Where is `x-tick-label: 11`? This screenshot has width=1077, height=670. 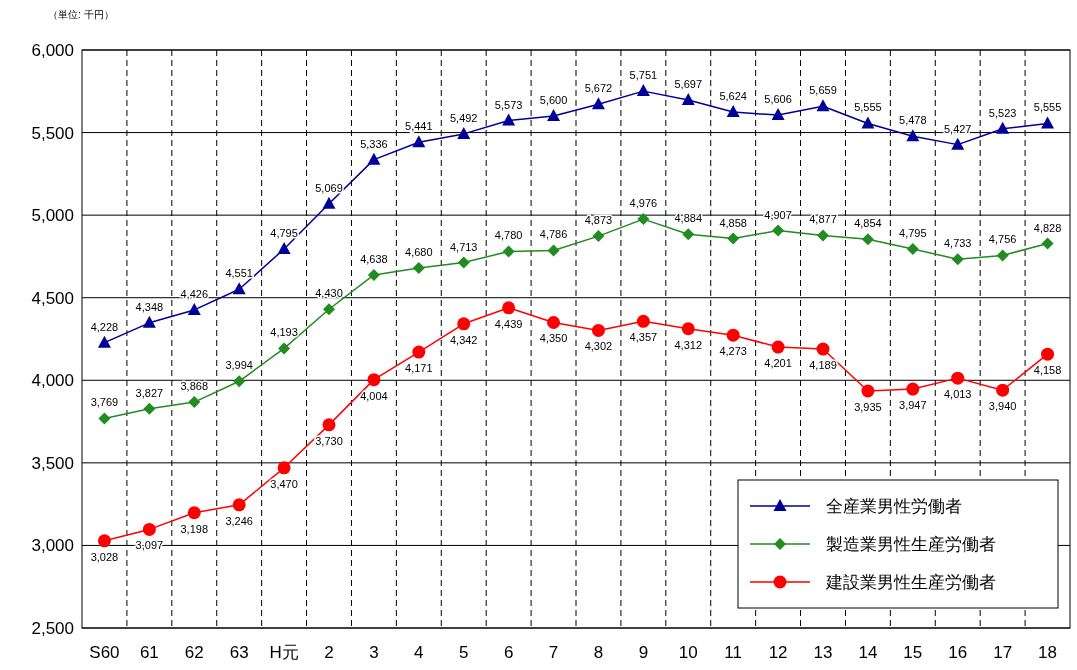
x-tick-label: 11 is located at coordinates (733, 652).